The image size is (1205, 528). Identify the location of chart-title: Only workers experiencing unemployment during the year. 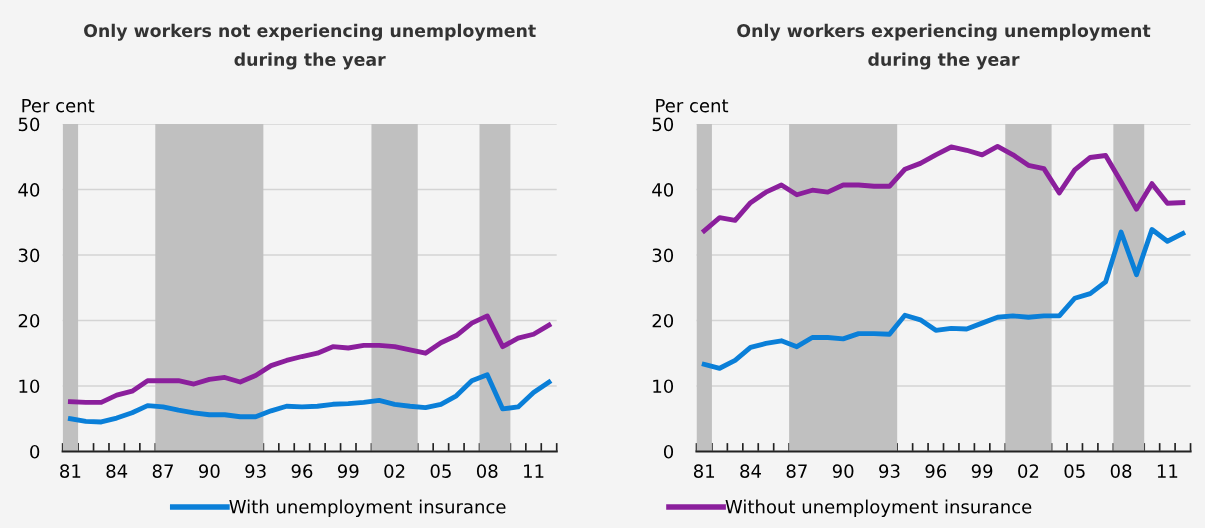
(944, 46).